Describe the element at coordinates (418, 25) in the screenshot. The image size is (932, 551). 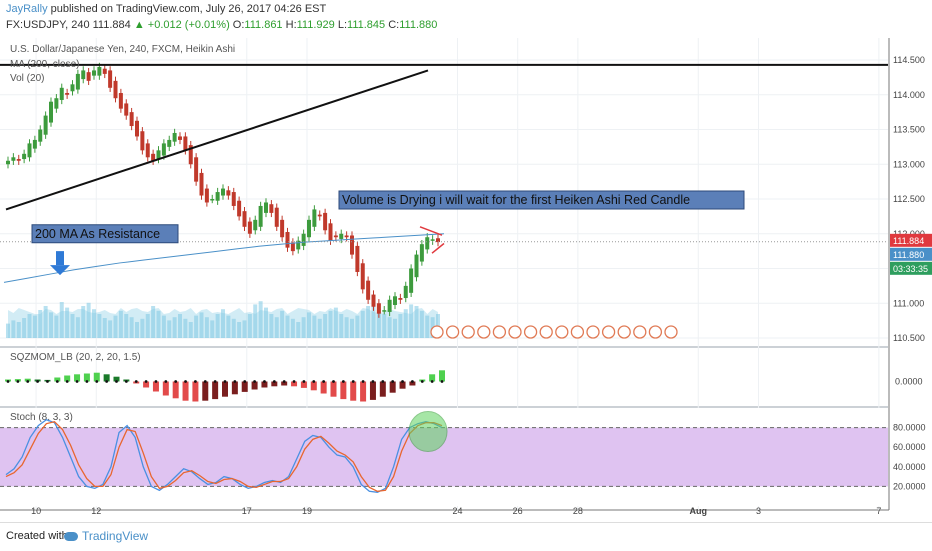
I see `close-value: 111.880` at that location.